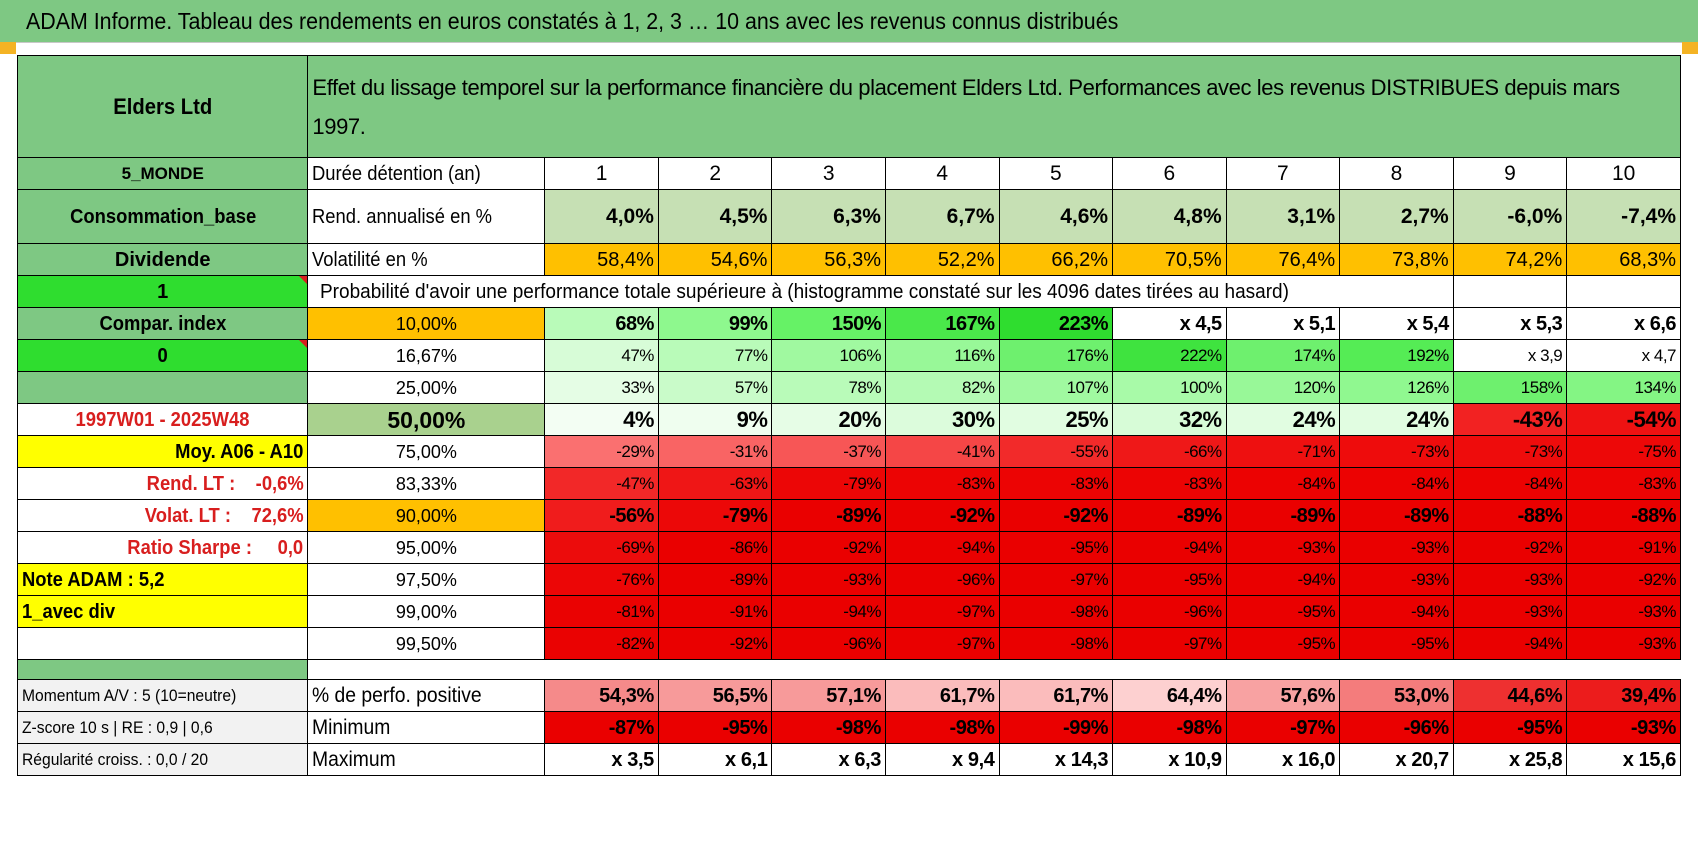  I want to click on duration-label: Durée détention (an), so click(397, 173).